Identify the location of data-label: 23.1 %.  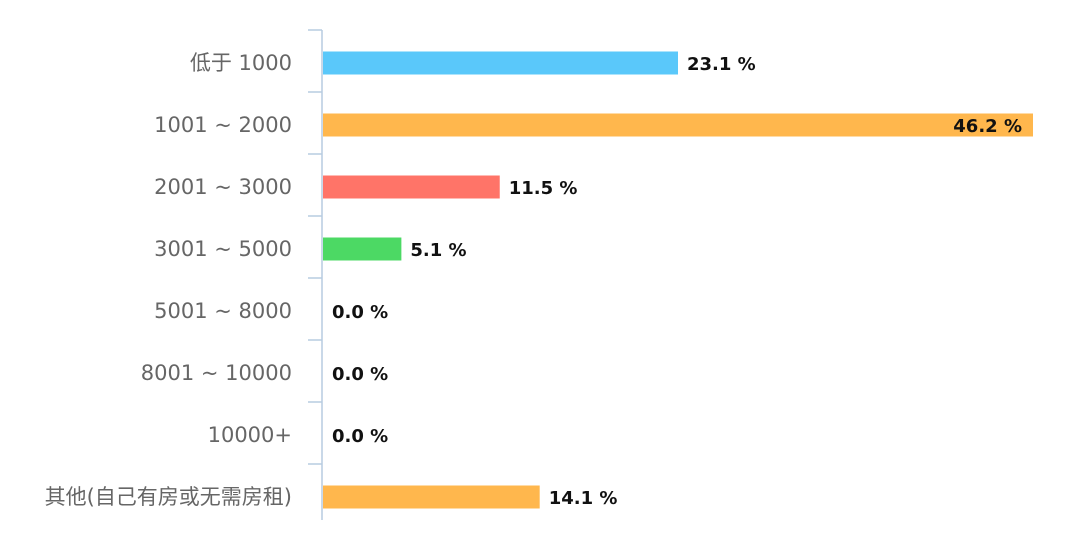
(721, 64).